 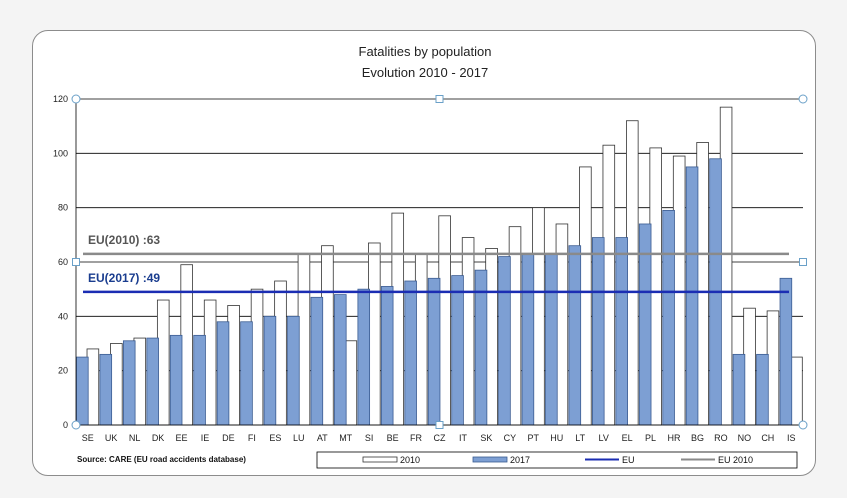 What do you see at coordinates (293, 370) in the screenshot?
I see `bar-2017-LU` at bounding box center [293, 370].